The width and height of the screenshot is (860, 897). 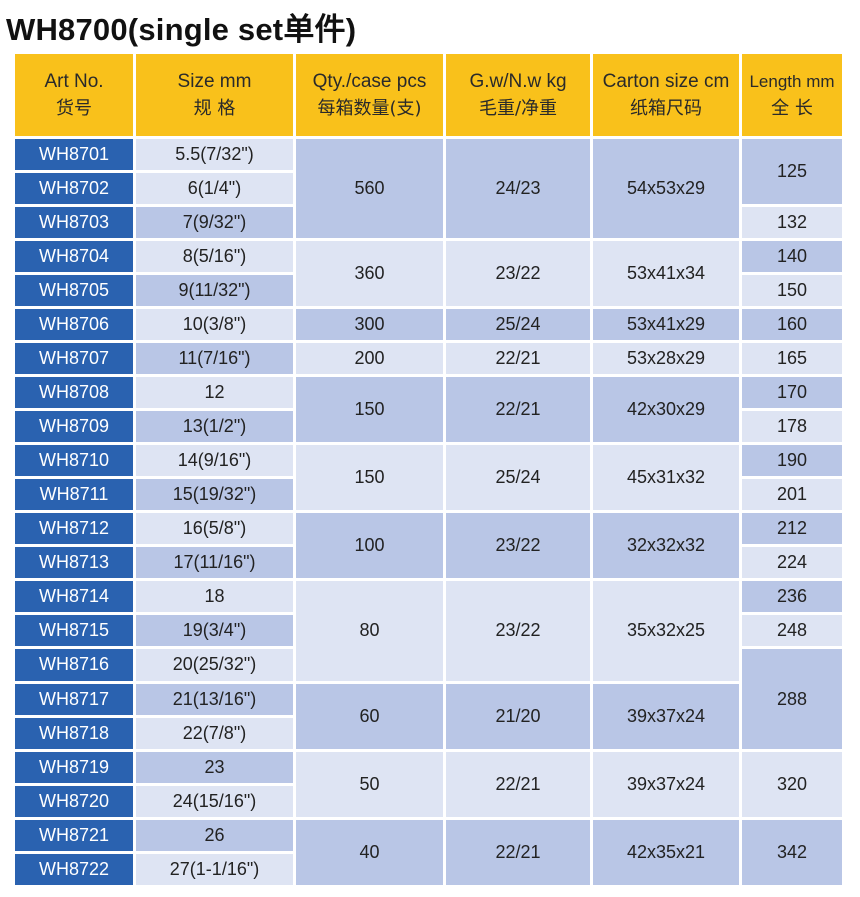 What do you see at coordinates (74, 291) in the screenshot?
I see `art-no-cell: WH8705` at bounding box center [74, 291].